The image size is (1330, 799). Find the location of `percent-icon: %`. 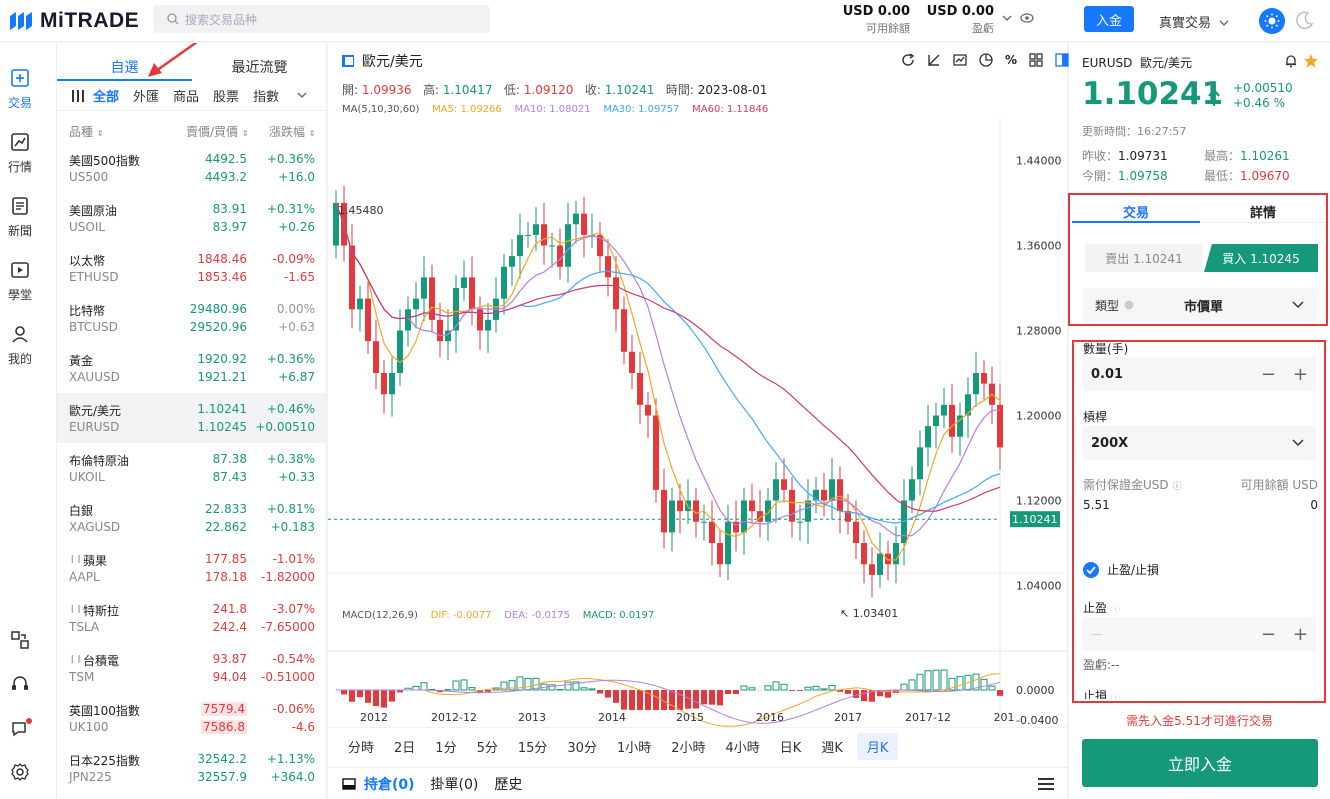

percent-icon: % is located at coordinates (1011, 60).